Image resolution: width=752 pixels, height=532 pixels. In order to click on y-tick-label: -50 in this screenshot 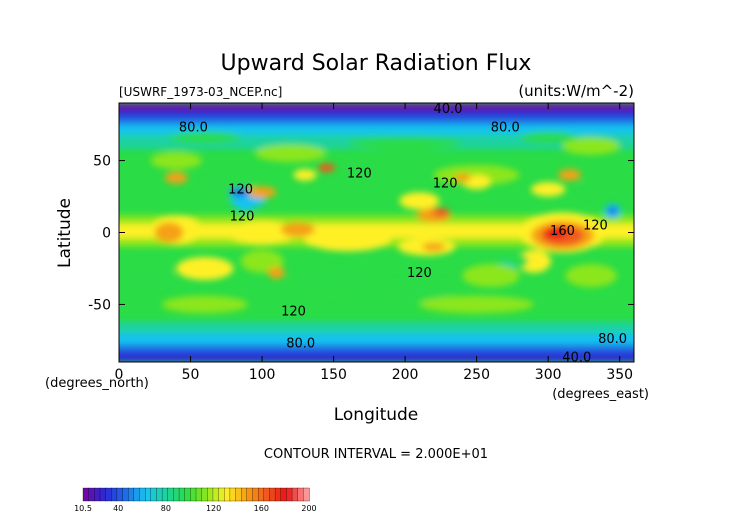, I will do `click(99, 305)`.